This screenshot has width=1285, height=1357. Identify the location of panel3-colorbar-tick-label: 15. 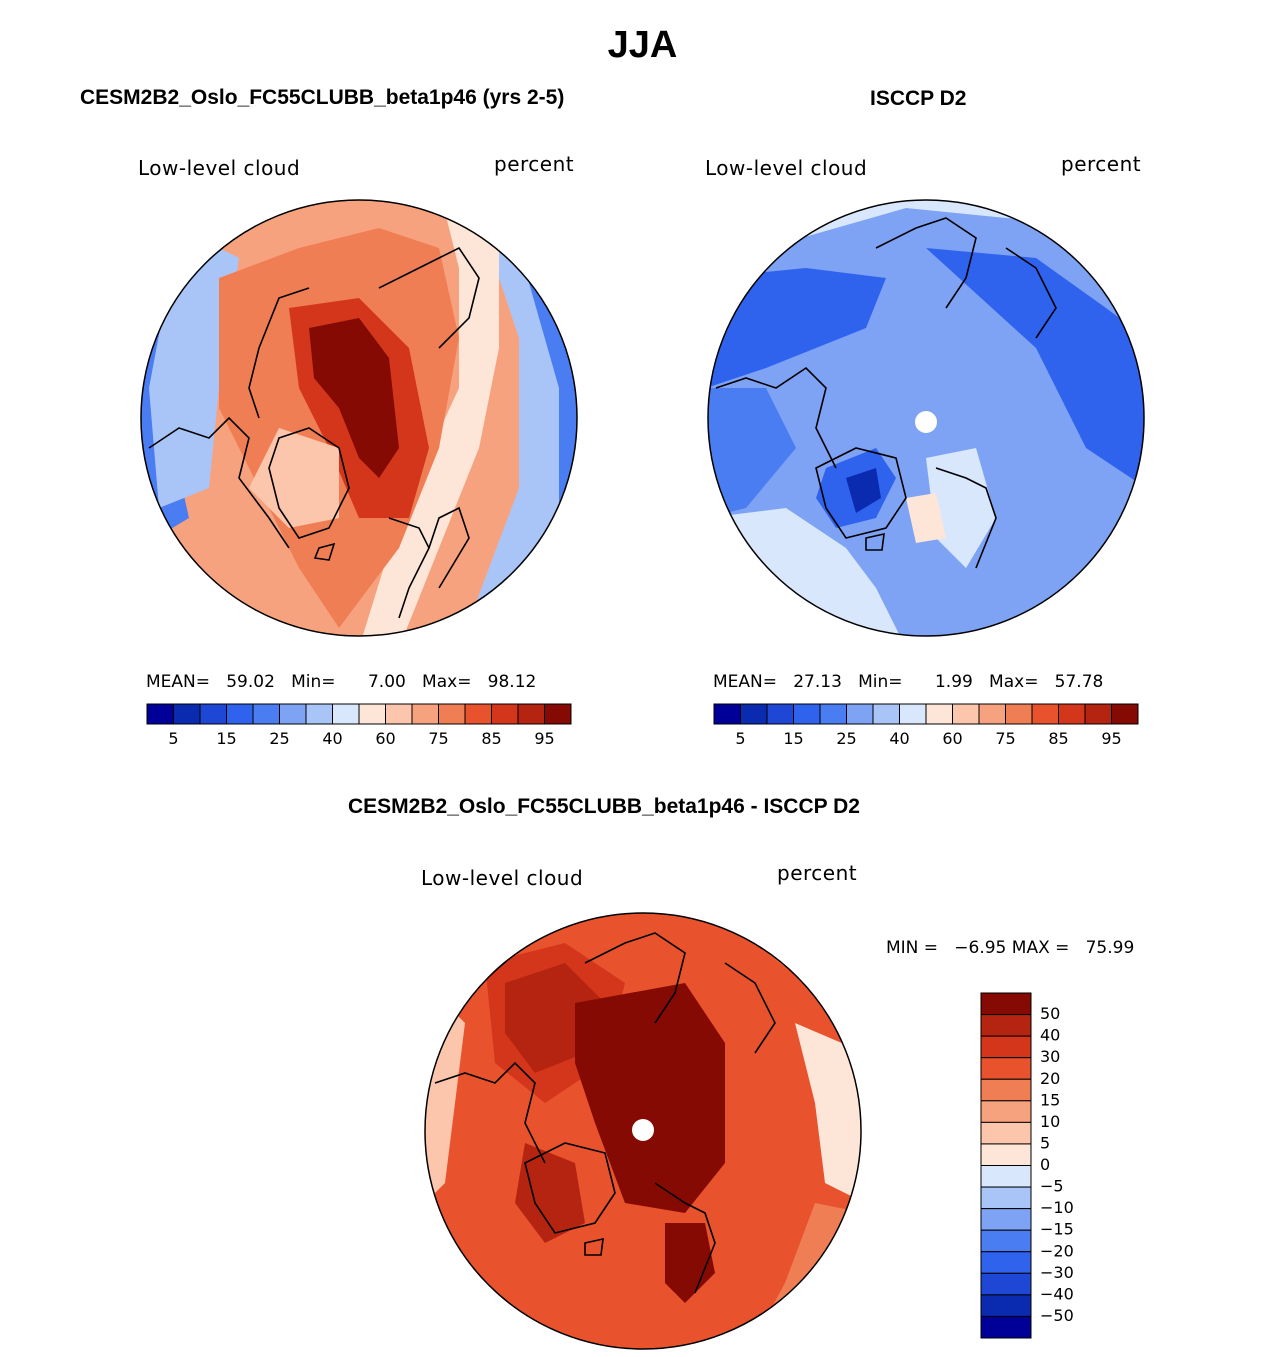
(1050, 1099).